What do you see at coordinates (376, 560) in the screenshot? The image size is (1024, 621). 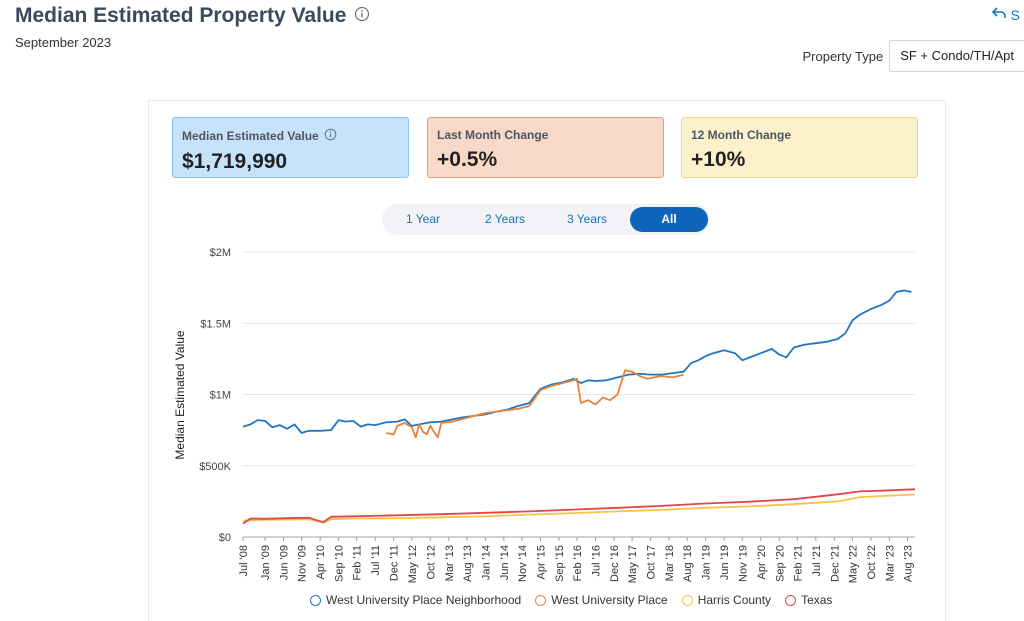 I see `x-tick-label: Jul '11` at bounding box center [376, 560].